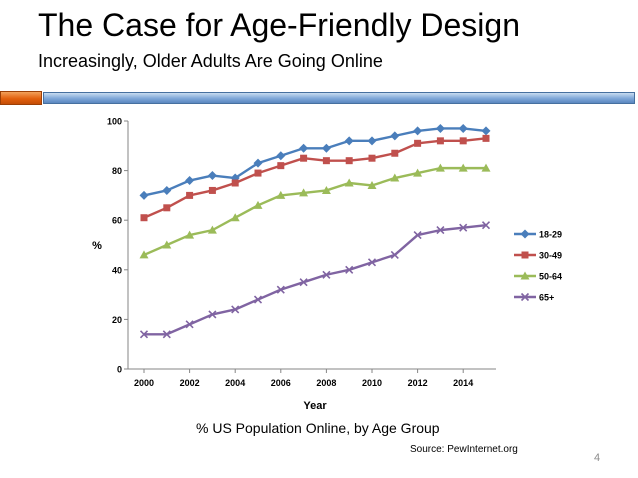 The height and width of the screenshot is (478, 638). What do you see at coordinates (281, 383) in the screenshot?
I see `x-tick-label: 2006` at bounding box center [281, 383].